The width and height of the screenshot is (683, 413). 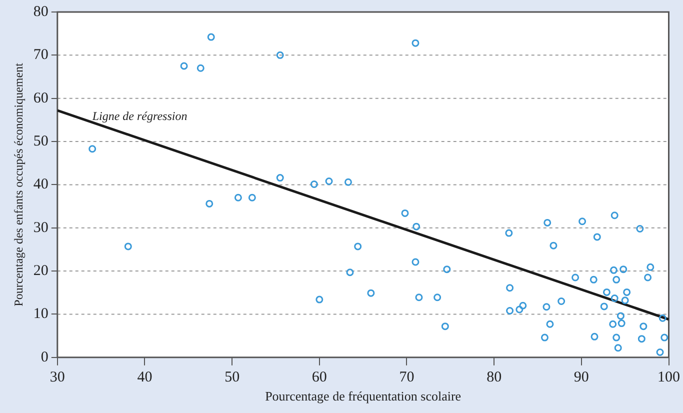 What do you see at coordinates (18, 184) in the screenshot?
I see `y-axis-title: Pourcentage des enfants occupés économiquement` at bounding box center [18, 184].